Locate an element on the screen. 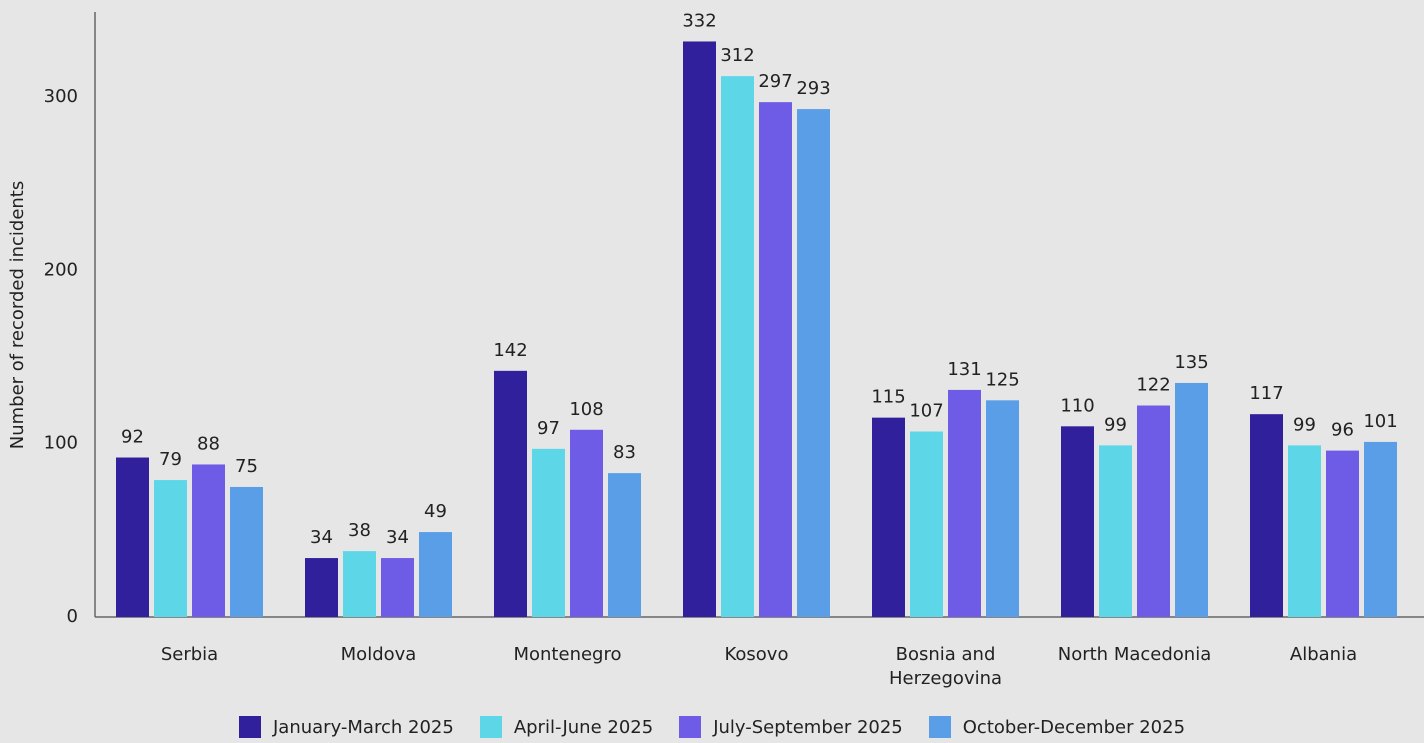  legend-item: July-September 2025 is located at coordinates (791, 727).